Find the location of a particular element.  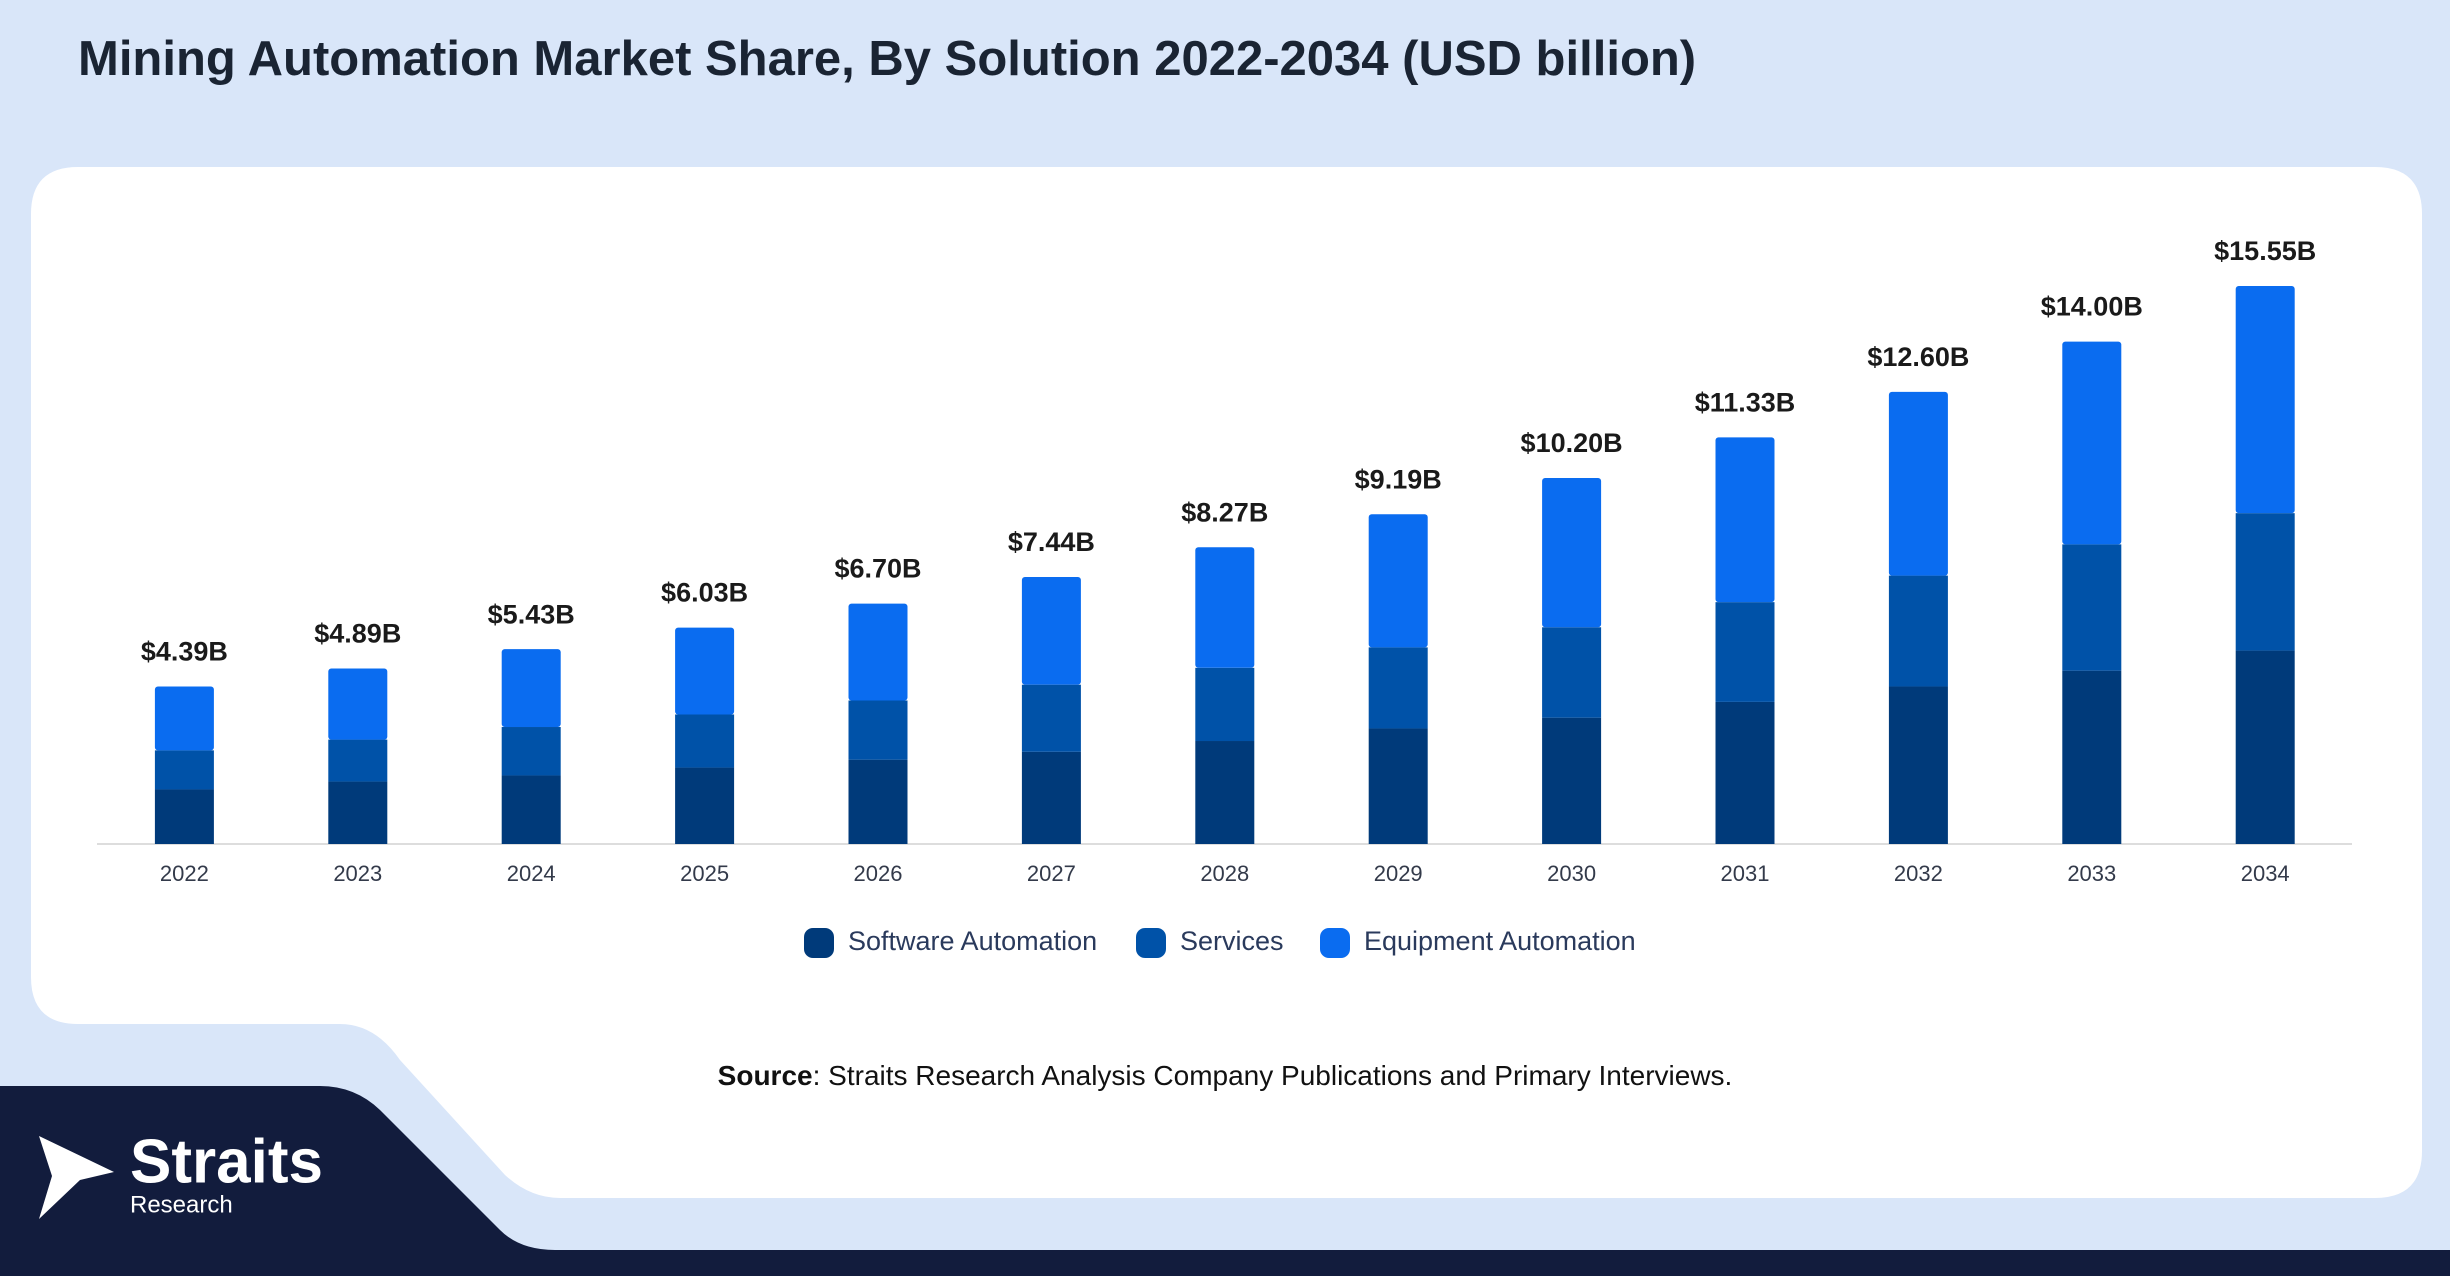

x-tick-label: 2032 is located at coordinates (1918, 873).